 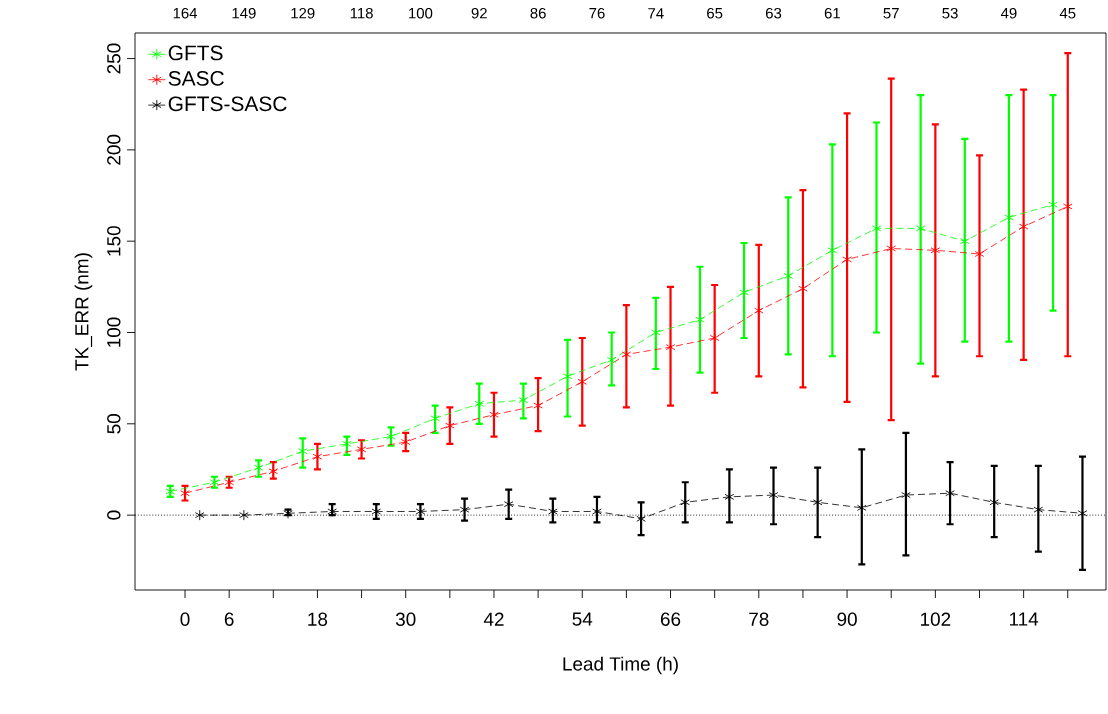 What do you see at coordinates (847, 619) in the screenshot?
I see `x-tick-label: 90` at bounding box center [847, 619].